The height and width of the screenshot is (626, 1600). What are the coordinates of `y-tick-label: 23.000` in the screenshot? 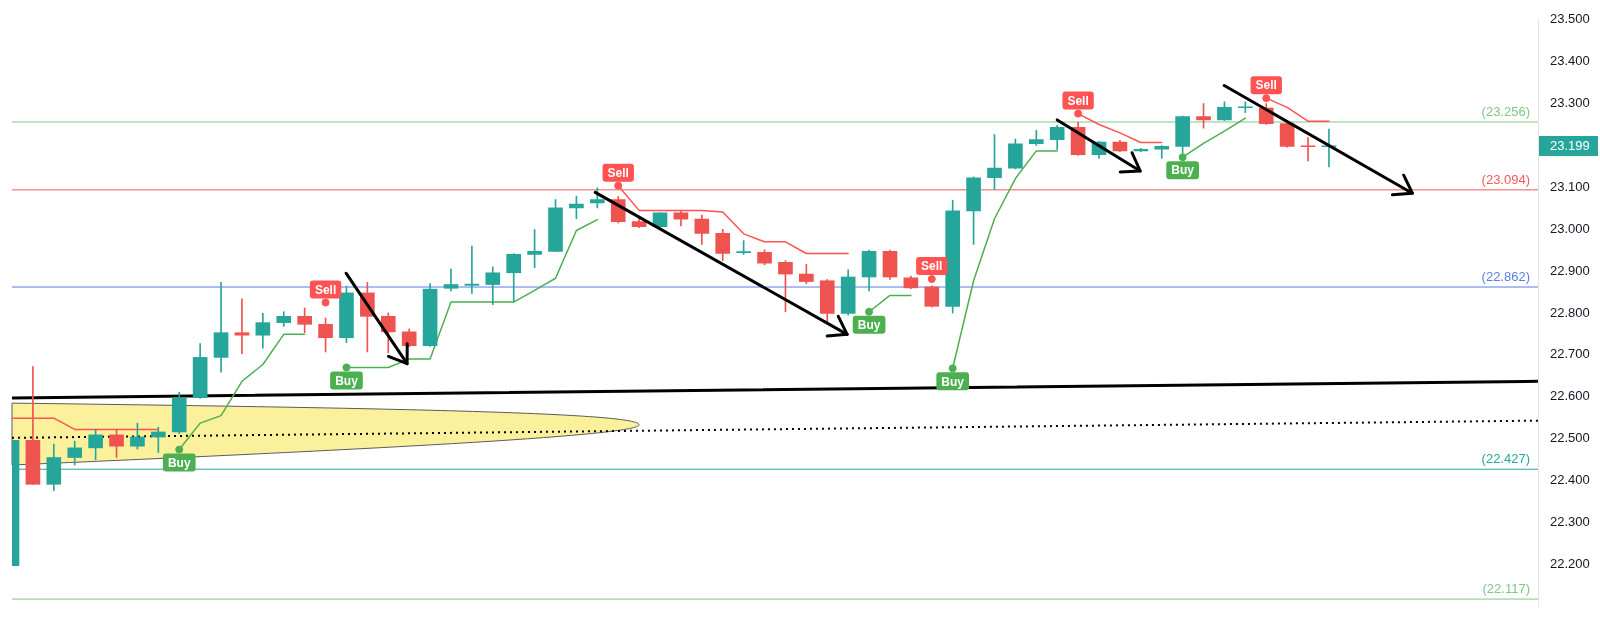 It's located at (1570, 228).